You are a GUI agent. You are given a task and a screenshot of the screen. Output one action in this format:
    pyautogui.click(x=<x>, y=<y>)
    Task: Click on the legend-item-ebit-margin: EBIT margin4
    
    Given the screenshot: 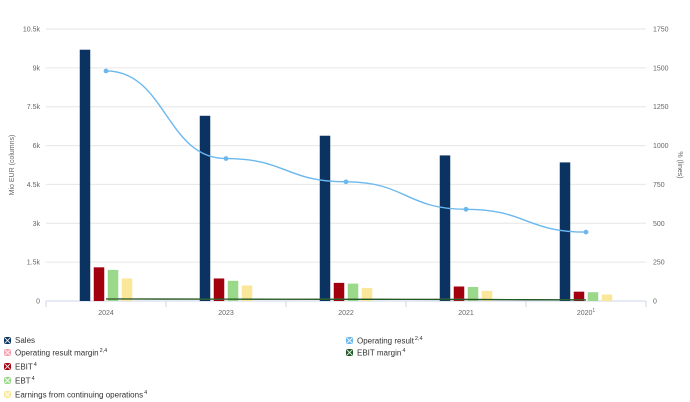 What is the action you would take?
    pyautogui.click(x=375, y=353)
    